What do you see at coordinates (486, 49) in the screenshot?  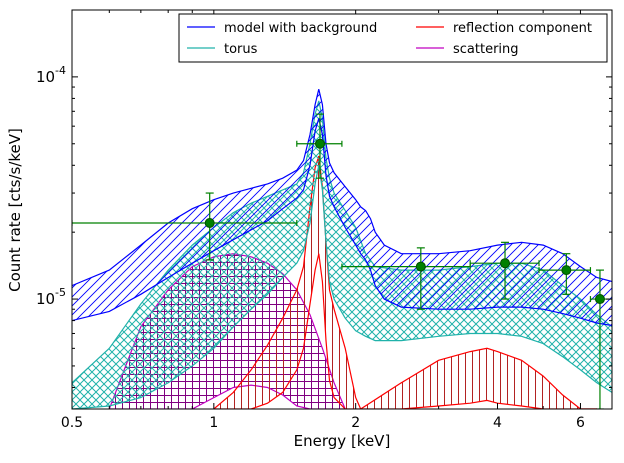 I see `legend-label-scattering: scattering` at bounding box center [486, 49].